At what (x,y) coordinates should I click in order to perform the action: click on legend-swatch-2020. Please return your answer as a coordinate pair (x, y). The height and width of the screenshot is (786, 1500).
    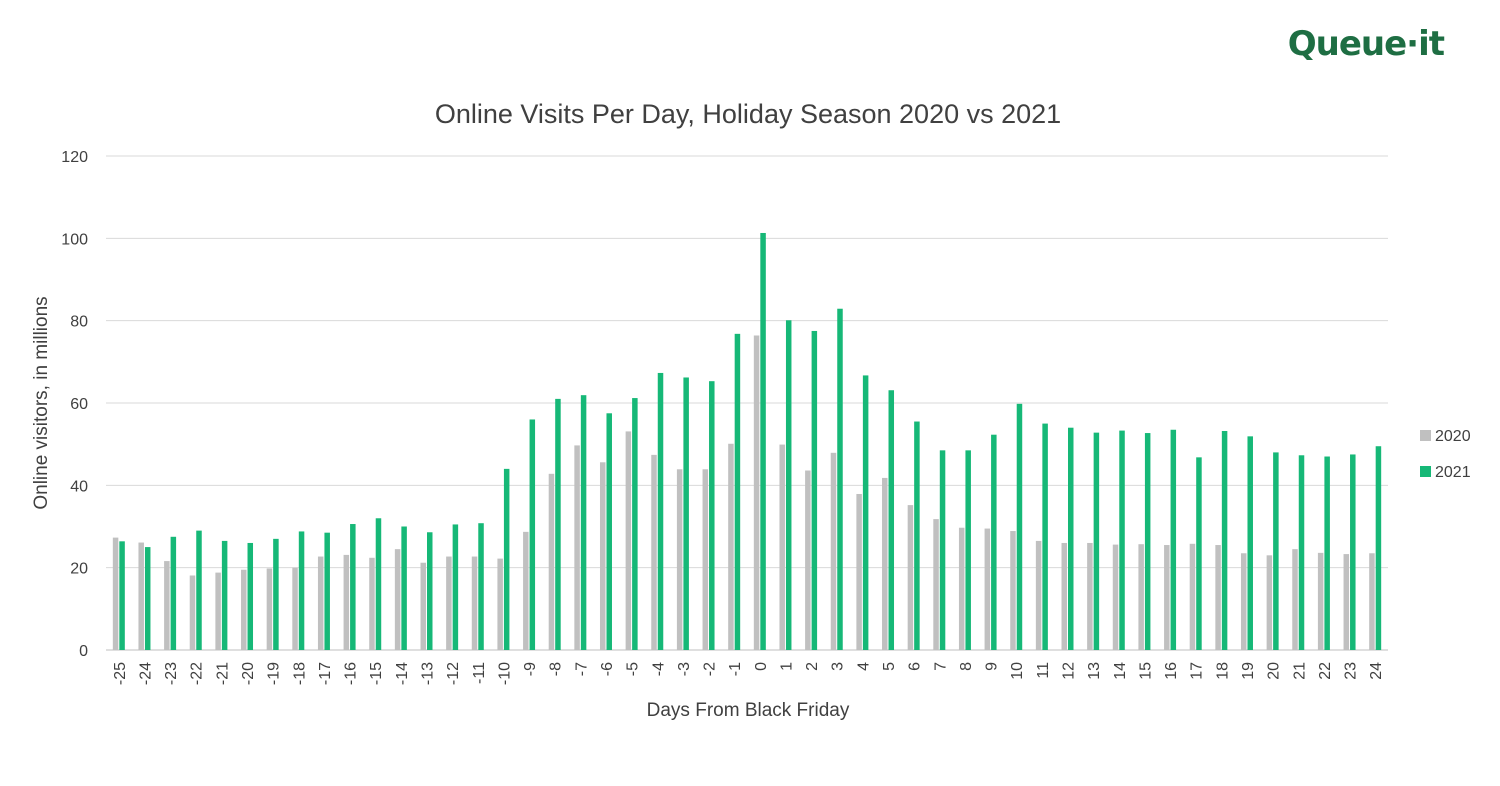
    Looking at the image, I should click on (1425, 435).